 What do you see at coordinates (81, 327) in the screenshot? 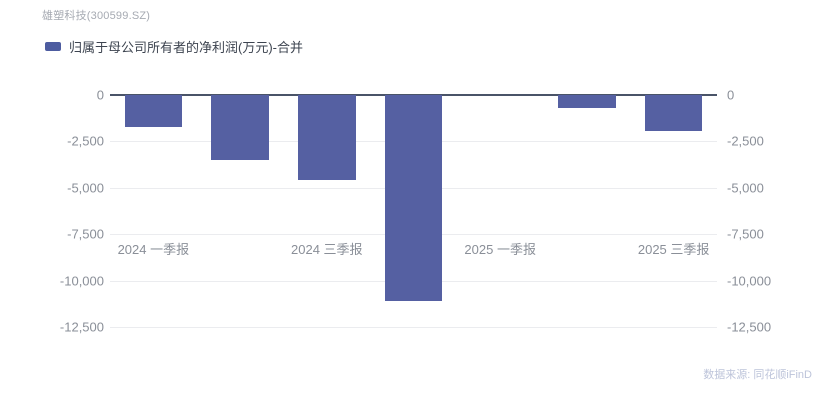
I see `y-axis-tick-label-left: -12,500` at bounding box center [81, 327].